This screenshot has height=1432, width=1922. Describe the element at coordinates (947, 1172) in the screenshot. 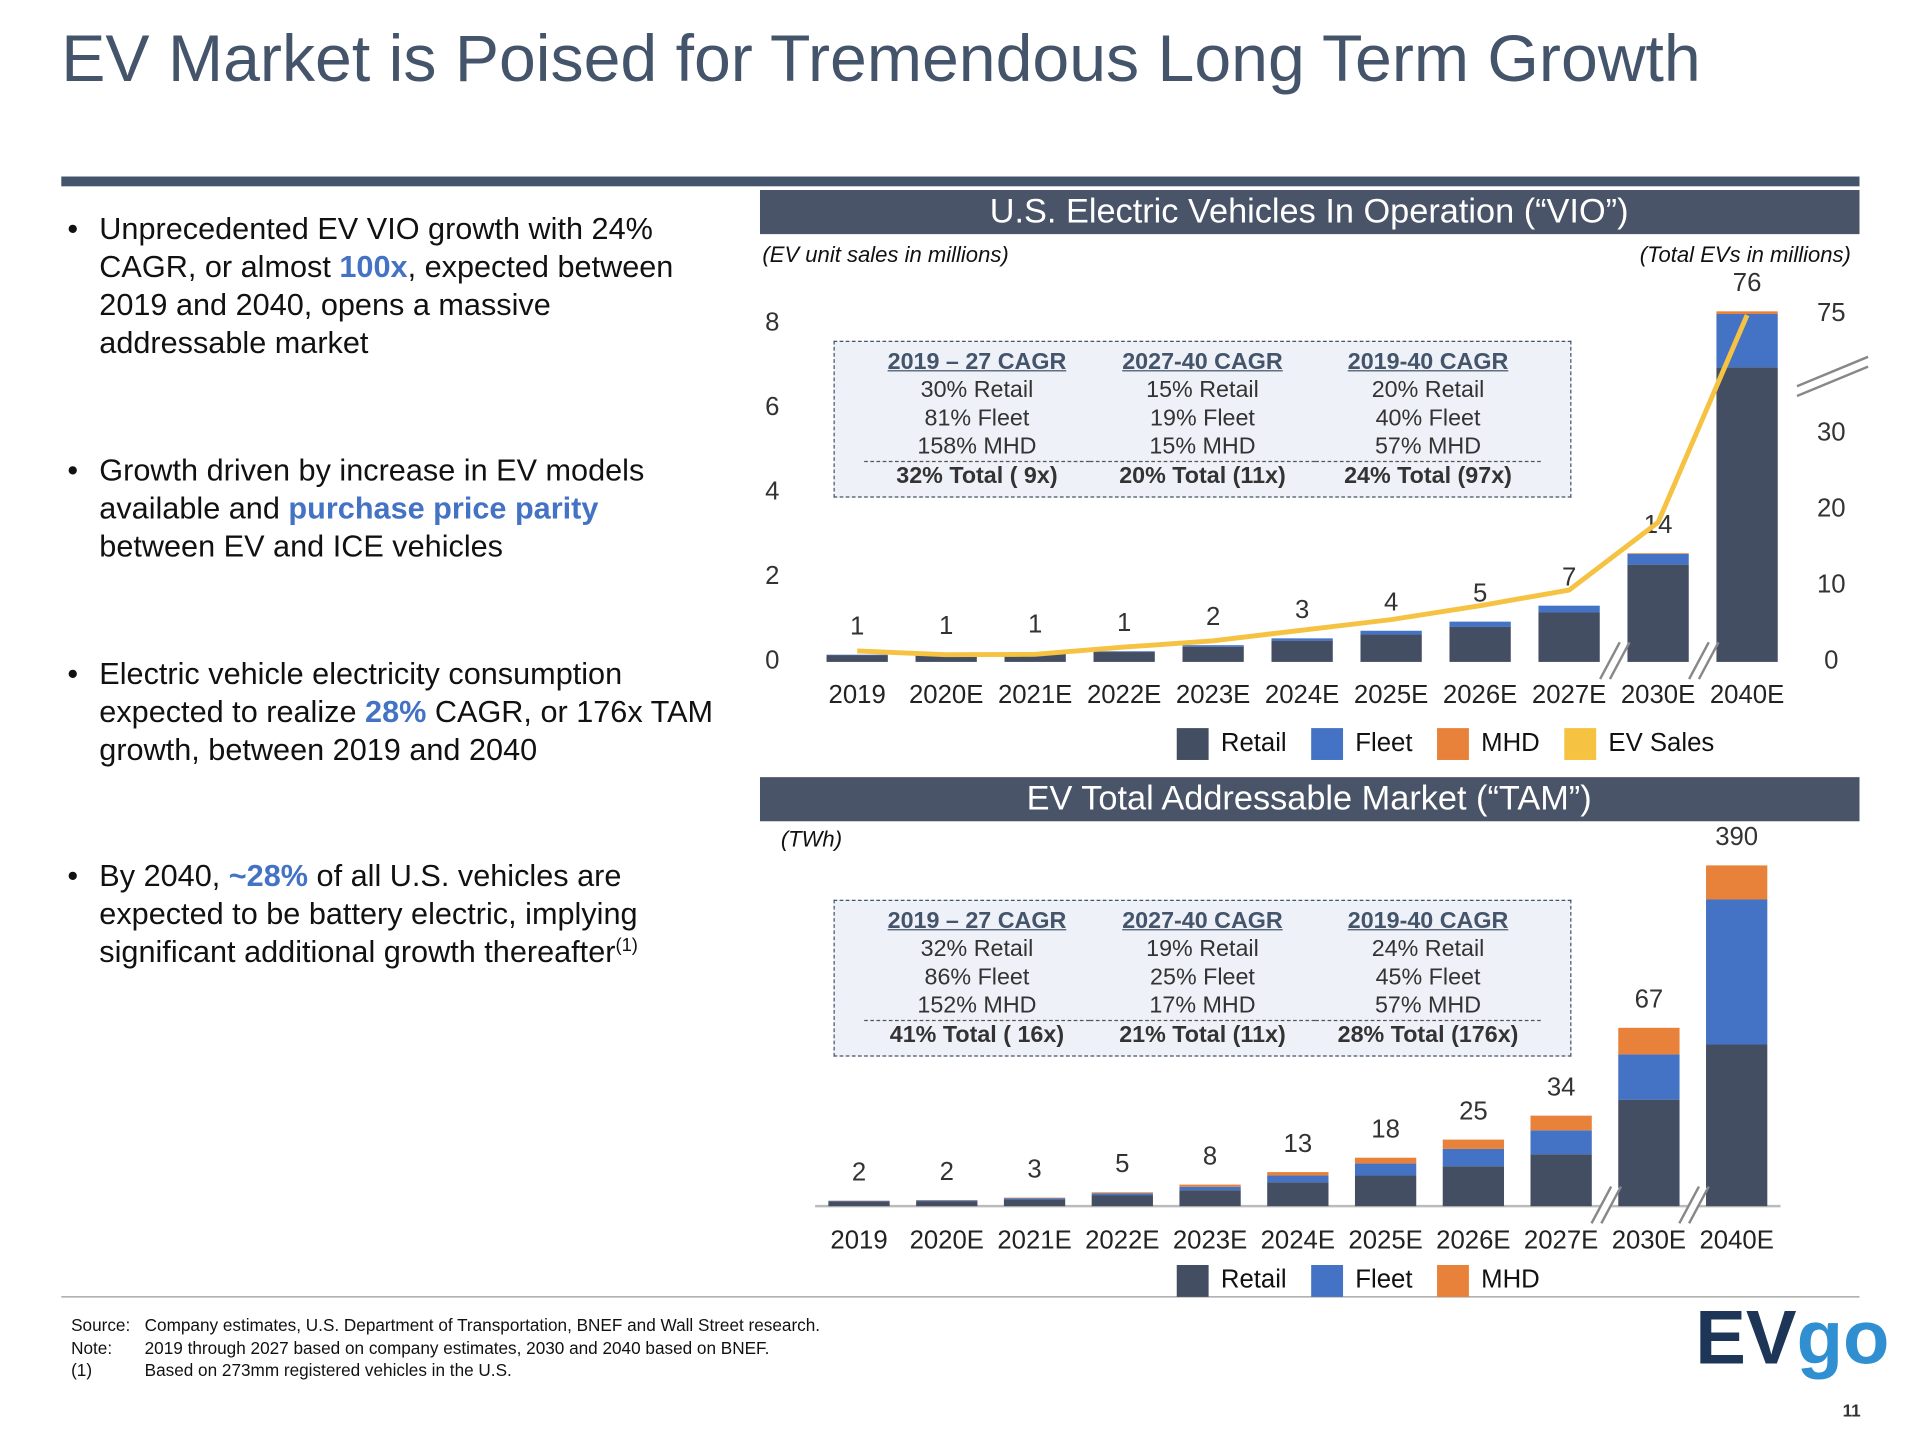

I see `total-label: 2` at that location.